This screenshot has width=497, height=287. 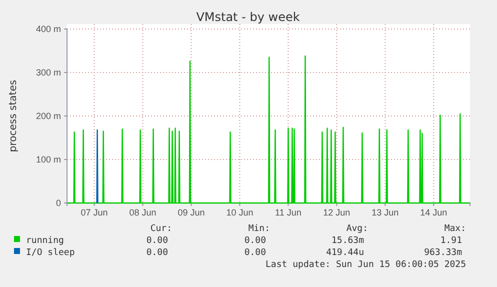 What do you see at coordinates (366, 265) in the screenshot?
I see `text: Last update: Sun Jun 15 06:00:05 2025` at bounding box center [366, 265].